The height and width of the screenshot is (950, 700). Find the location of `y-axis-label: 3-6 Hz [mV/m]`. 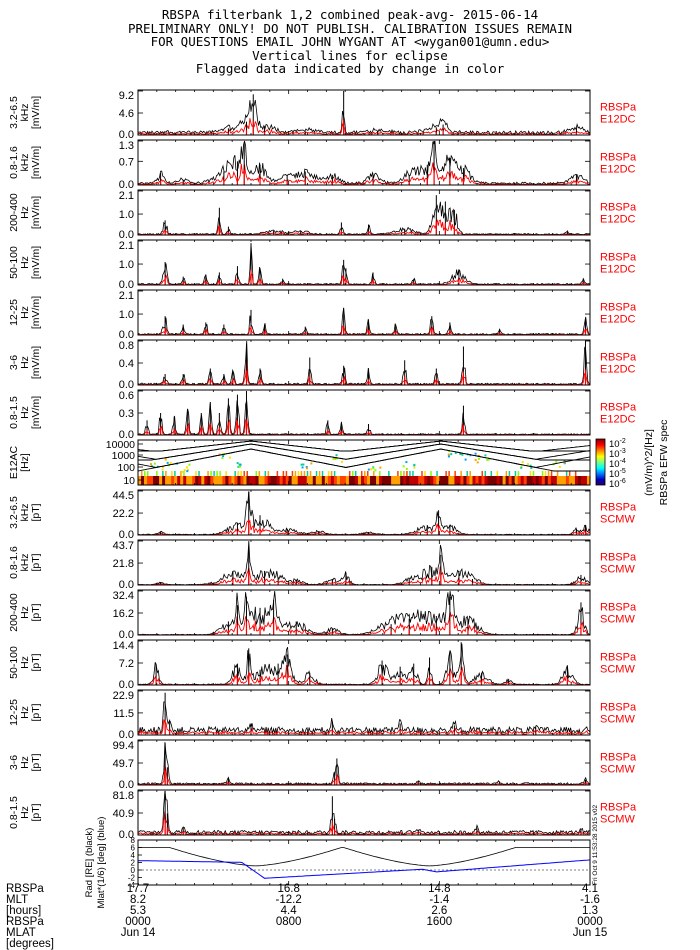

y-axis-label: 3-6 Hz [mV/m] is located at coordinates (25, 362).